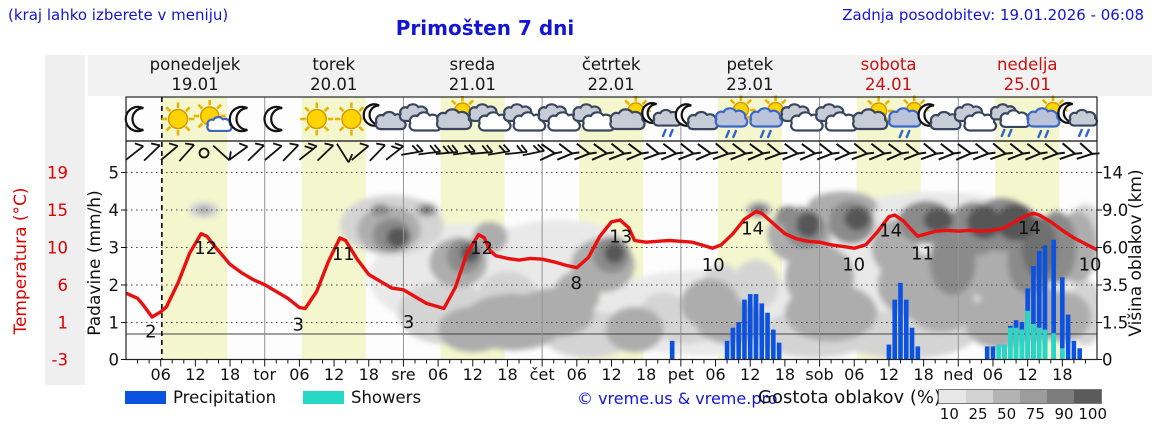  What do you see at coordinates (1115, 210) in the screenshot?
I see `svg-text: 9.0` at bounding box center [1115, 210].